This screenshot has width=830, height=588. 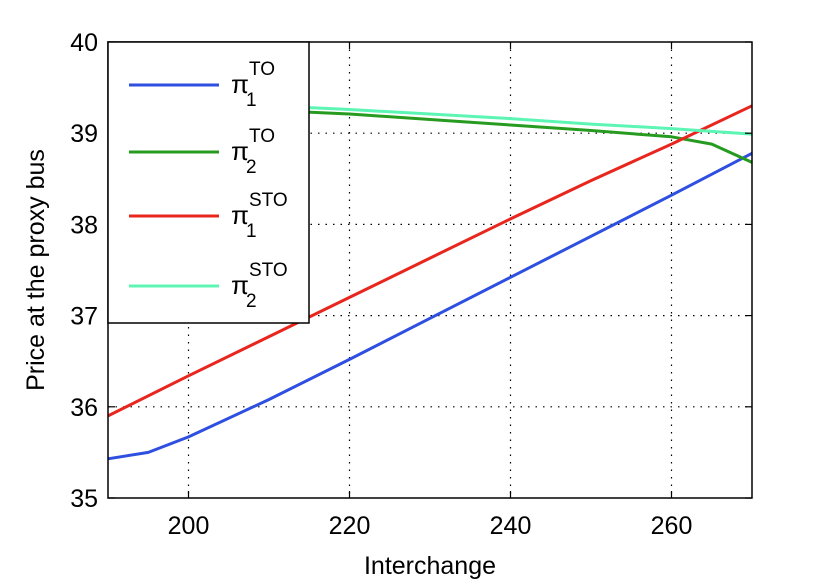 What do you see at coordinates (259, 216) in the screenshot?
I see `legend-label-3: πSTO 1` at bounding box center [259, 216].